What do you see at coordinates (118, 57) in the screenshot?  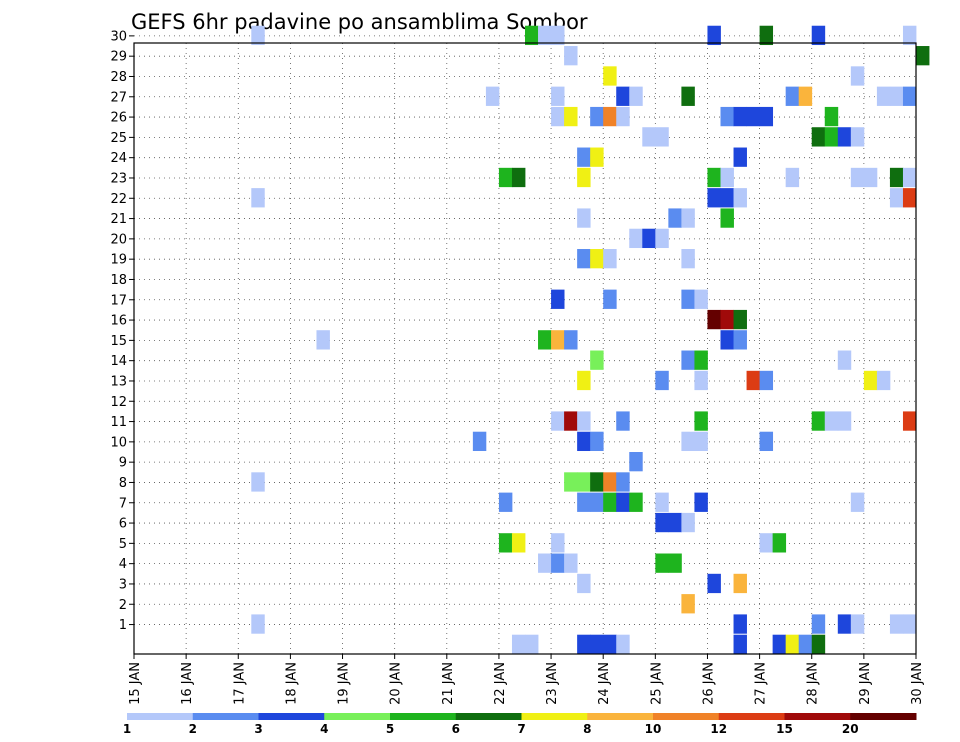 I see `y-tick-label: 29` at bounding box center [118, 57].